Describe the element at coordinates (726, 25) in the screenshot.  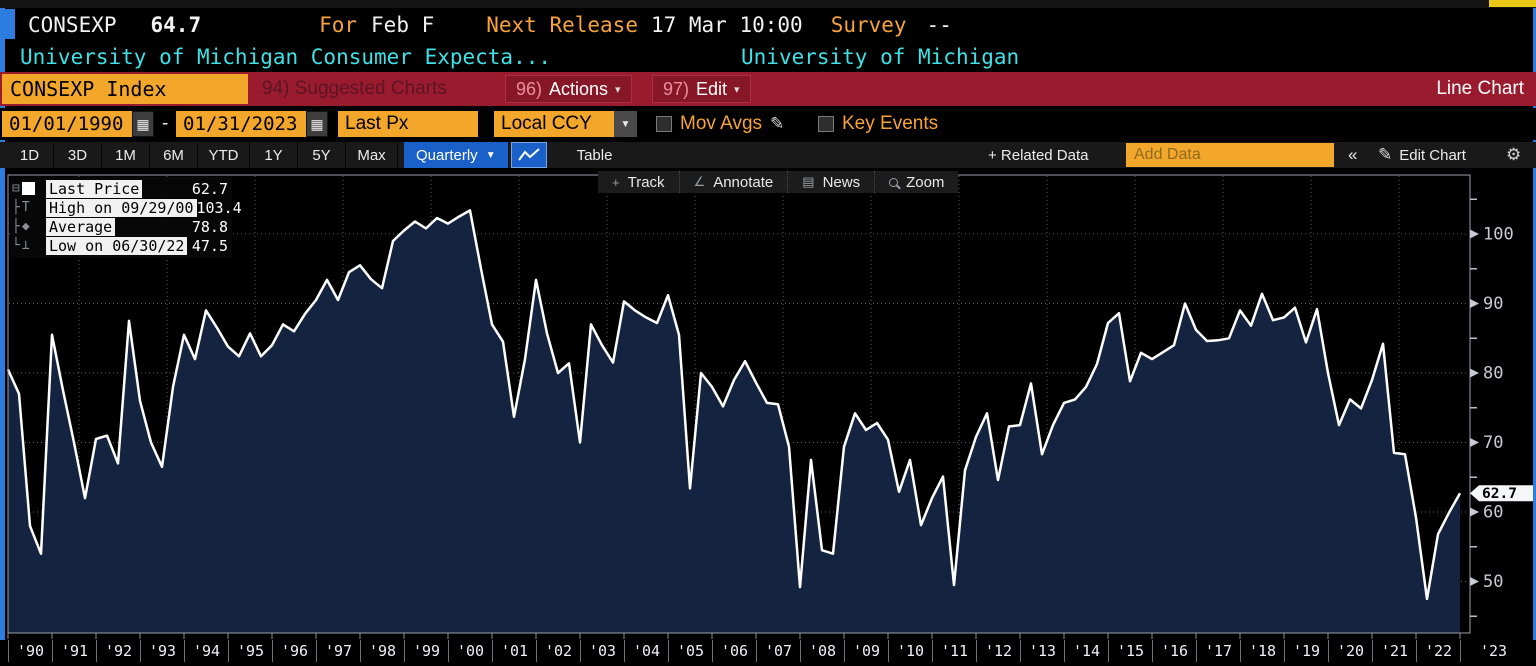
I see `next-release-value: 17 Mar 10:00` at that location.